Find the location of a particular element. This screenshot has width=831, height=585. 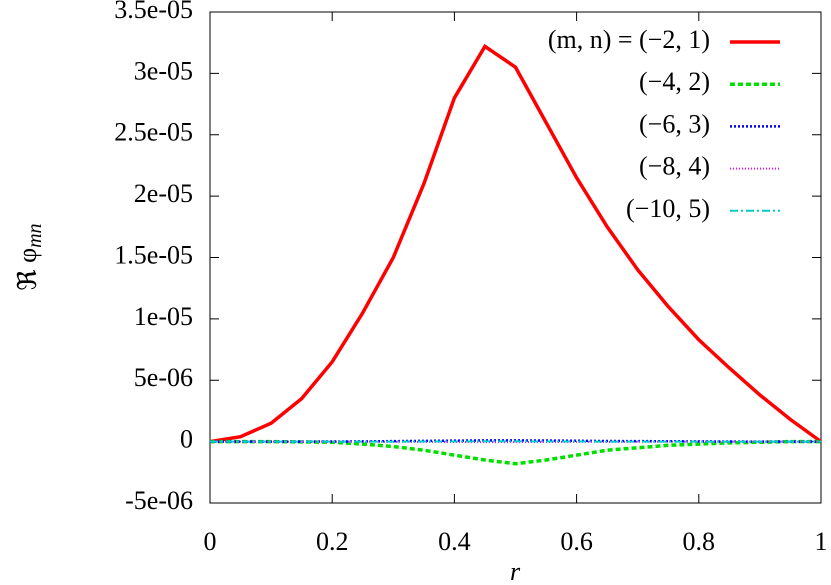

y-tick-label: 3.5e-05 is located at coordinates (153, 12).